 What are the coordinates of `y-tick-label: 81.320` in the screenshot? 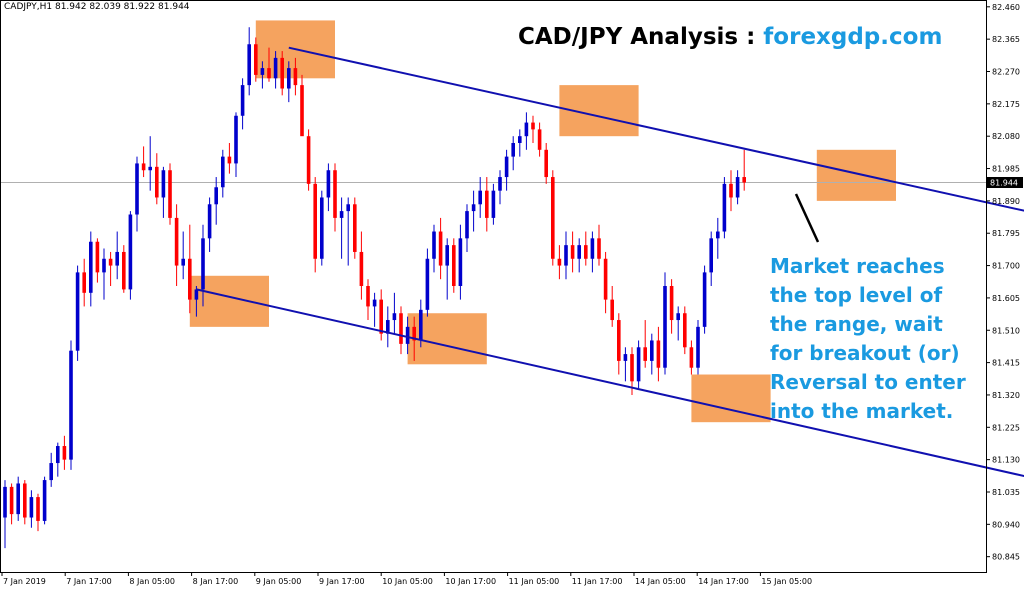 It's located at (1006, 395).